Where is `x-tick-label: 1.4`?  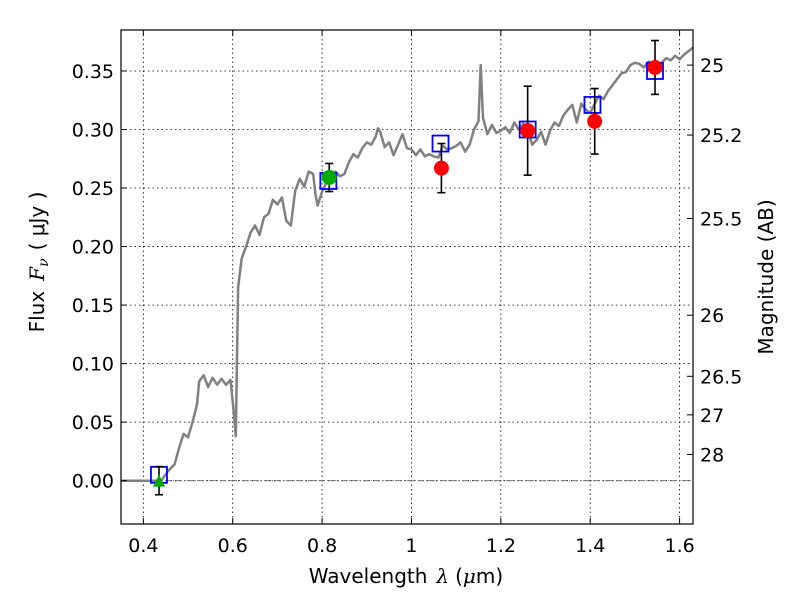 x-tick-label: 1.4 is located at coordinates (590, 546).